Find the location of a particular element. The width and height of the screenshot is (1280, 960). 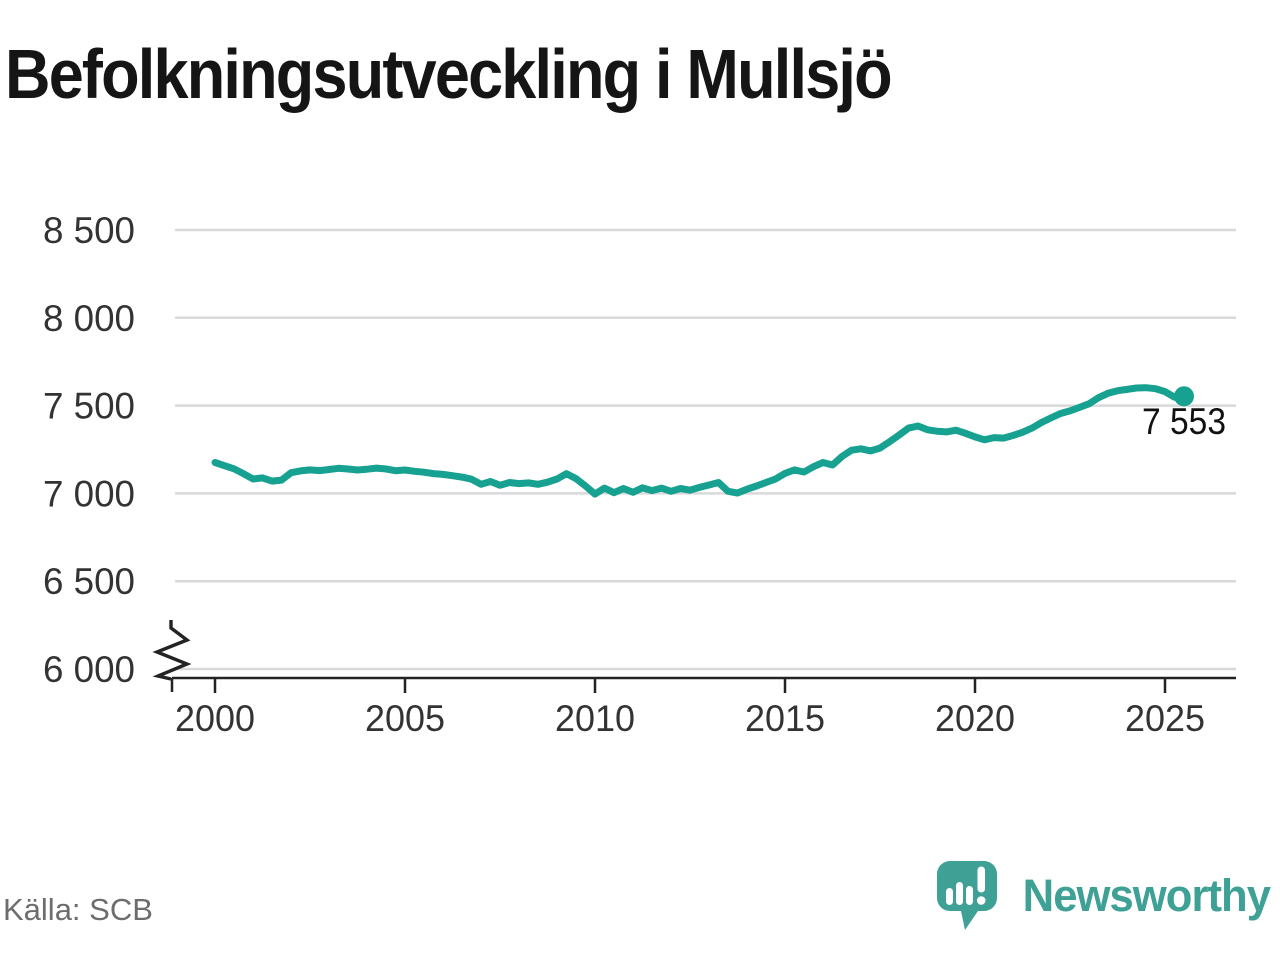

y-tick-label: 7 500 is located at coordinates (89, 406).